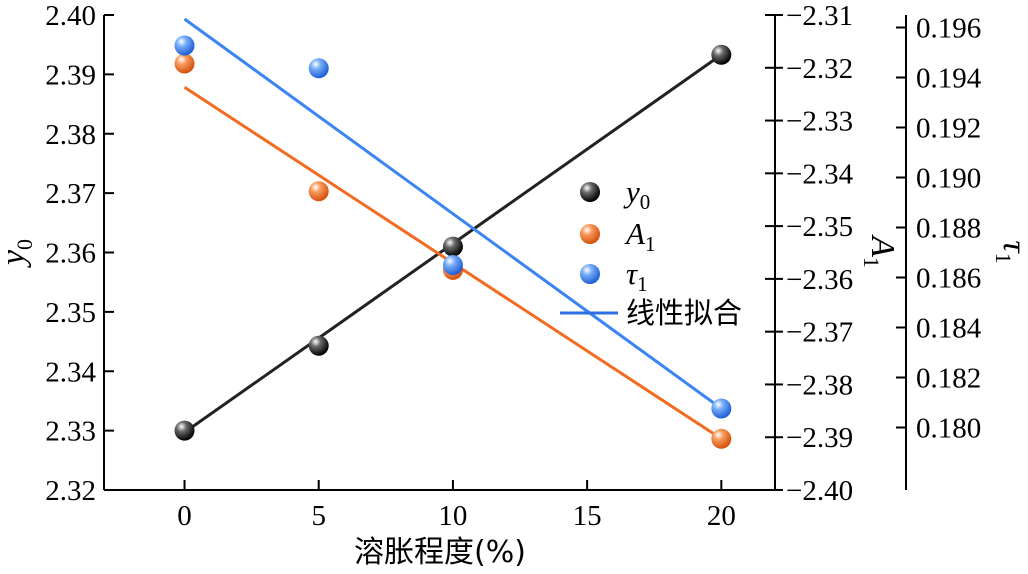  I want to click on a1-tick-label: −2.38, so click(819, 385).